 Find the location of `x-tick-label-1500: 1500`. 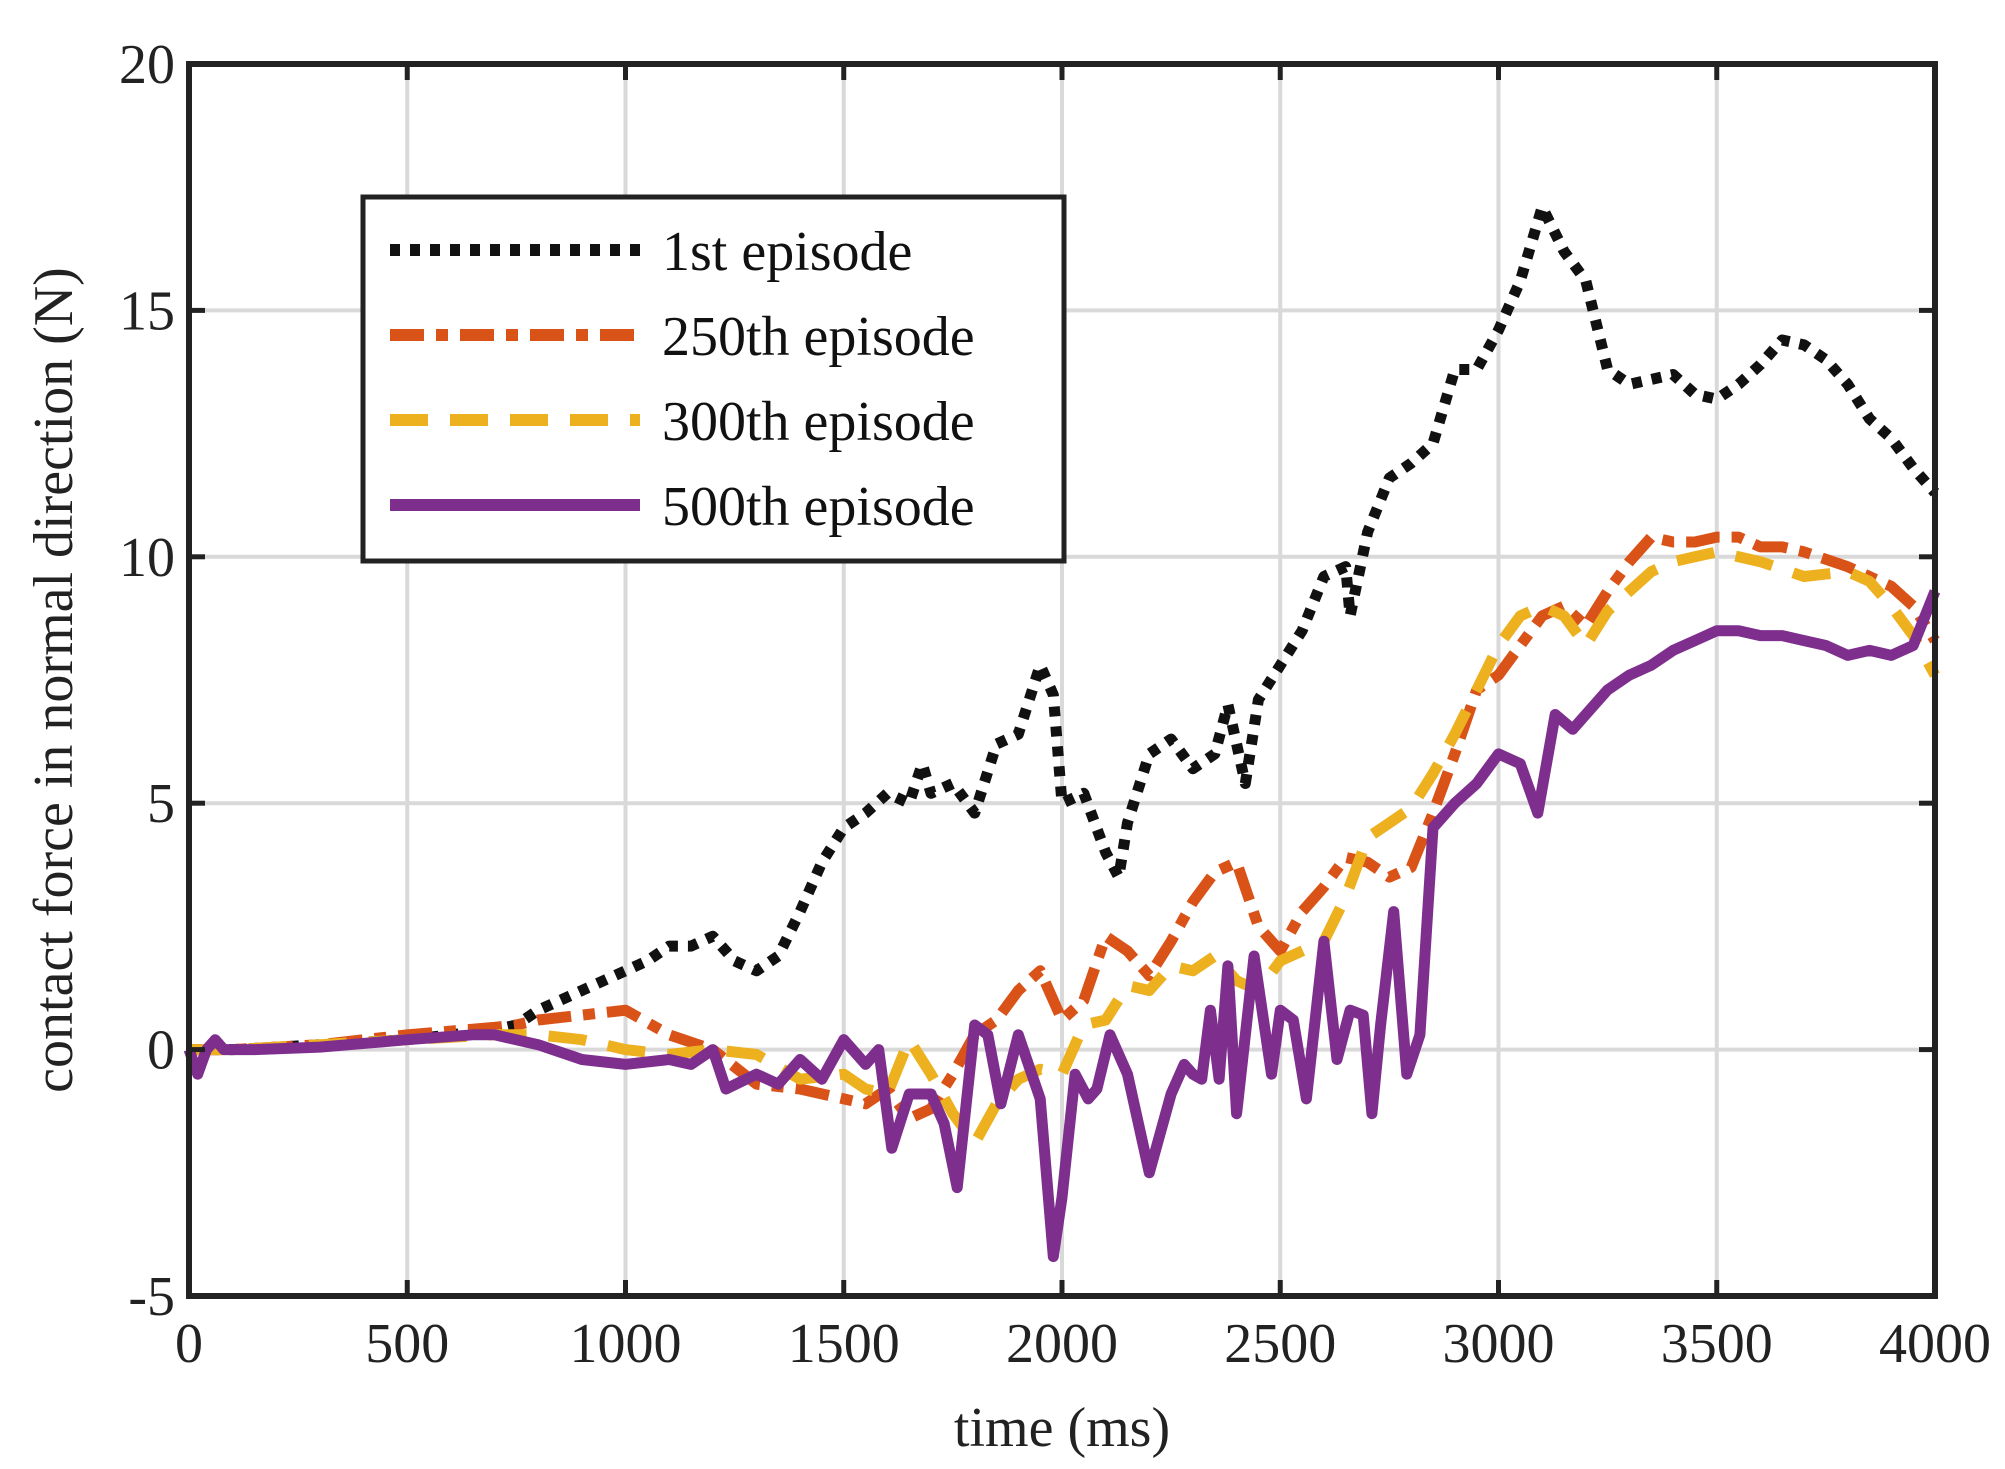

x-tick-label-1500: 1500 is located at coordinates (844, 1344).